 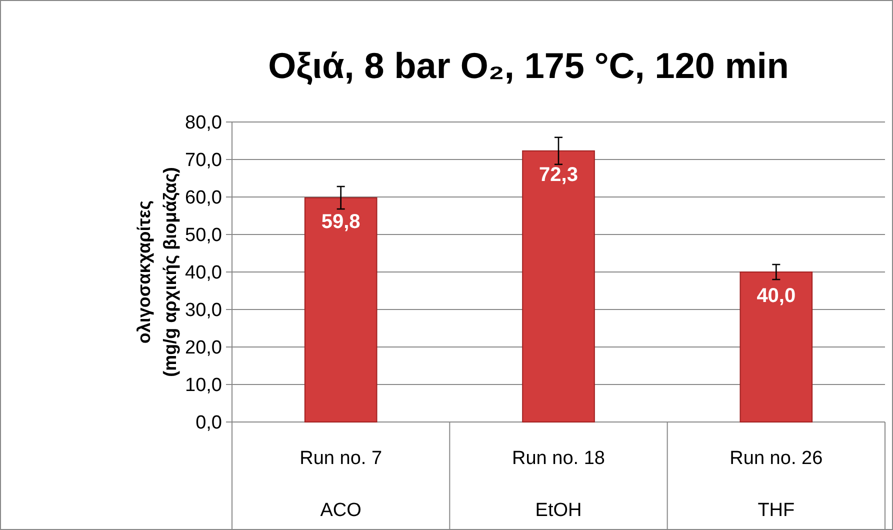 I want to click on y-tick-label: 70,0, so click(x=203, y=161).